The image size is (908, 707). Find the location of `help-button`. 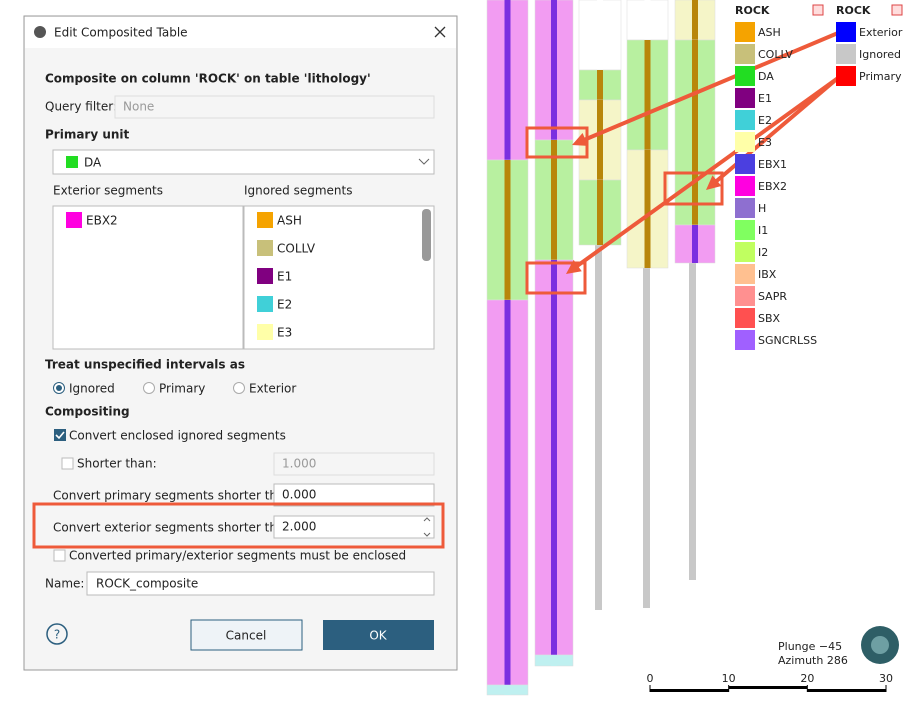

help-button is located at coordinates (57, 634).